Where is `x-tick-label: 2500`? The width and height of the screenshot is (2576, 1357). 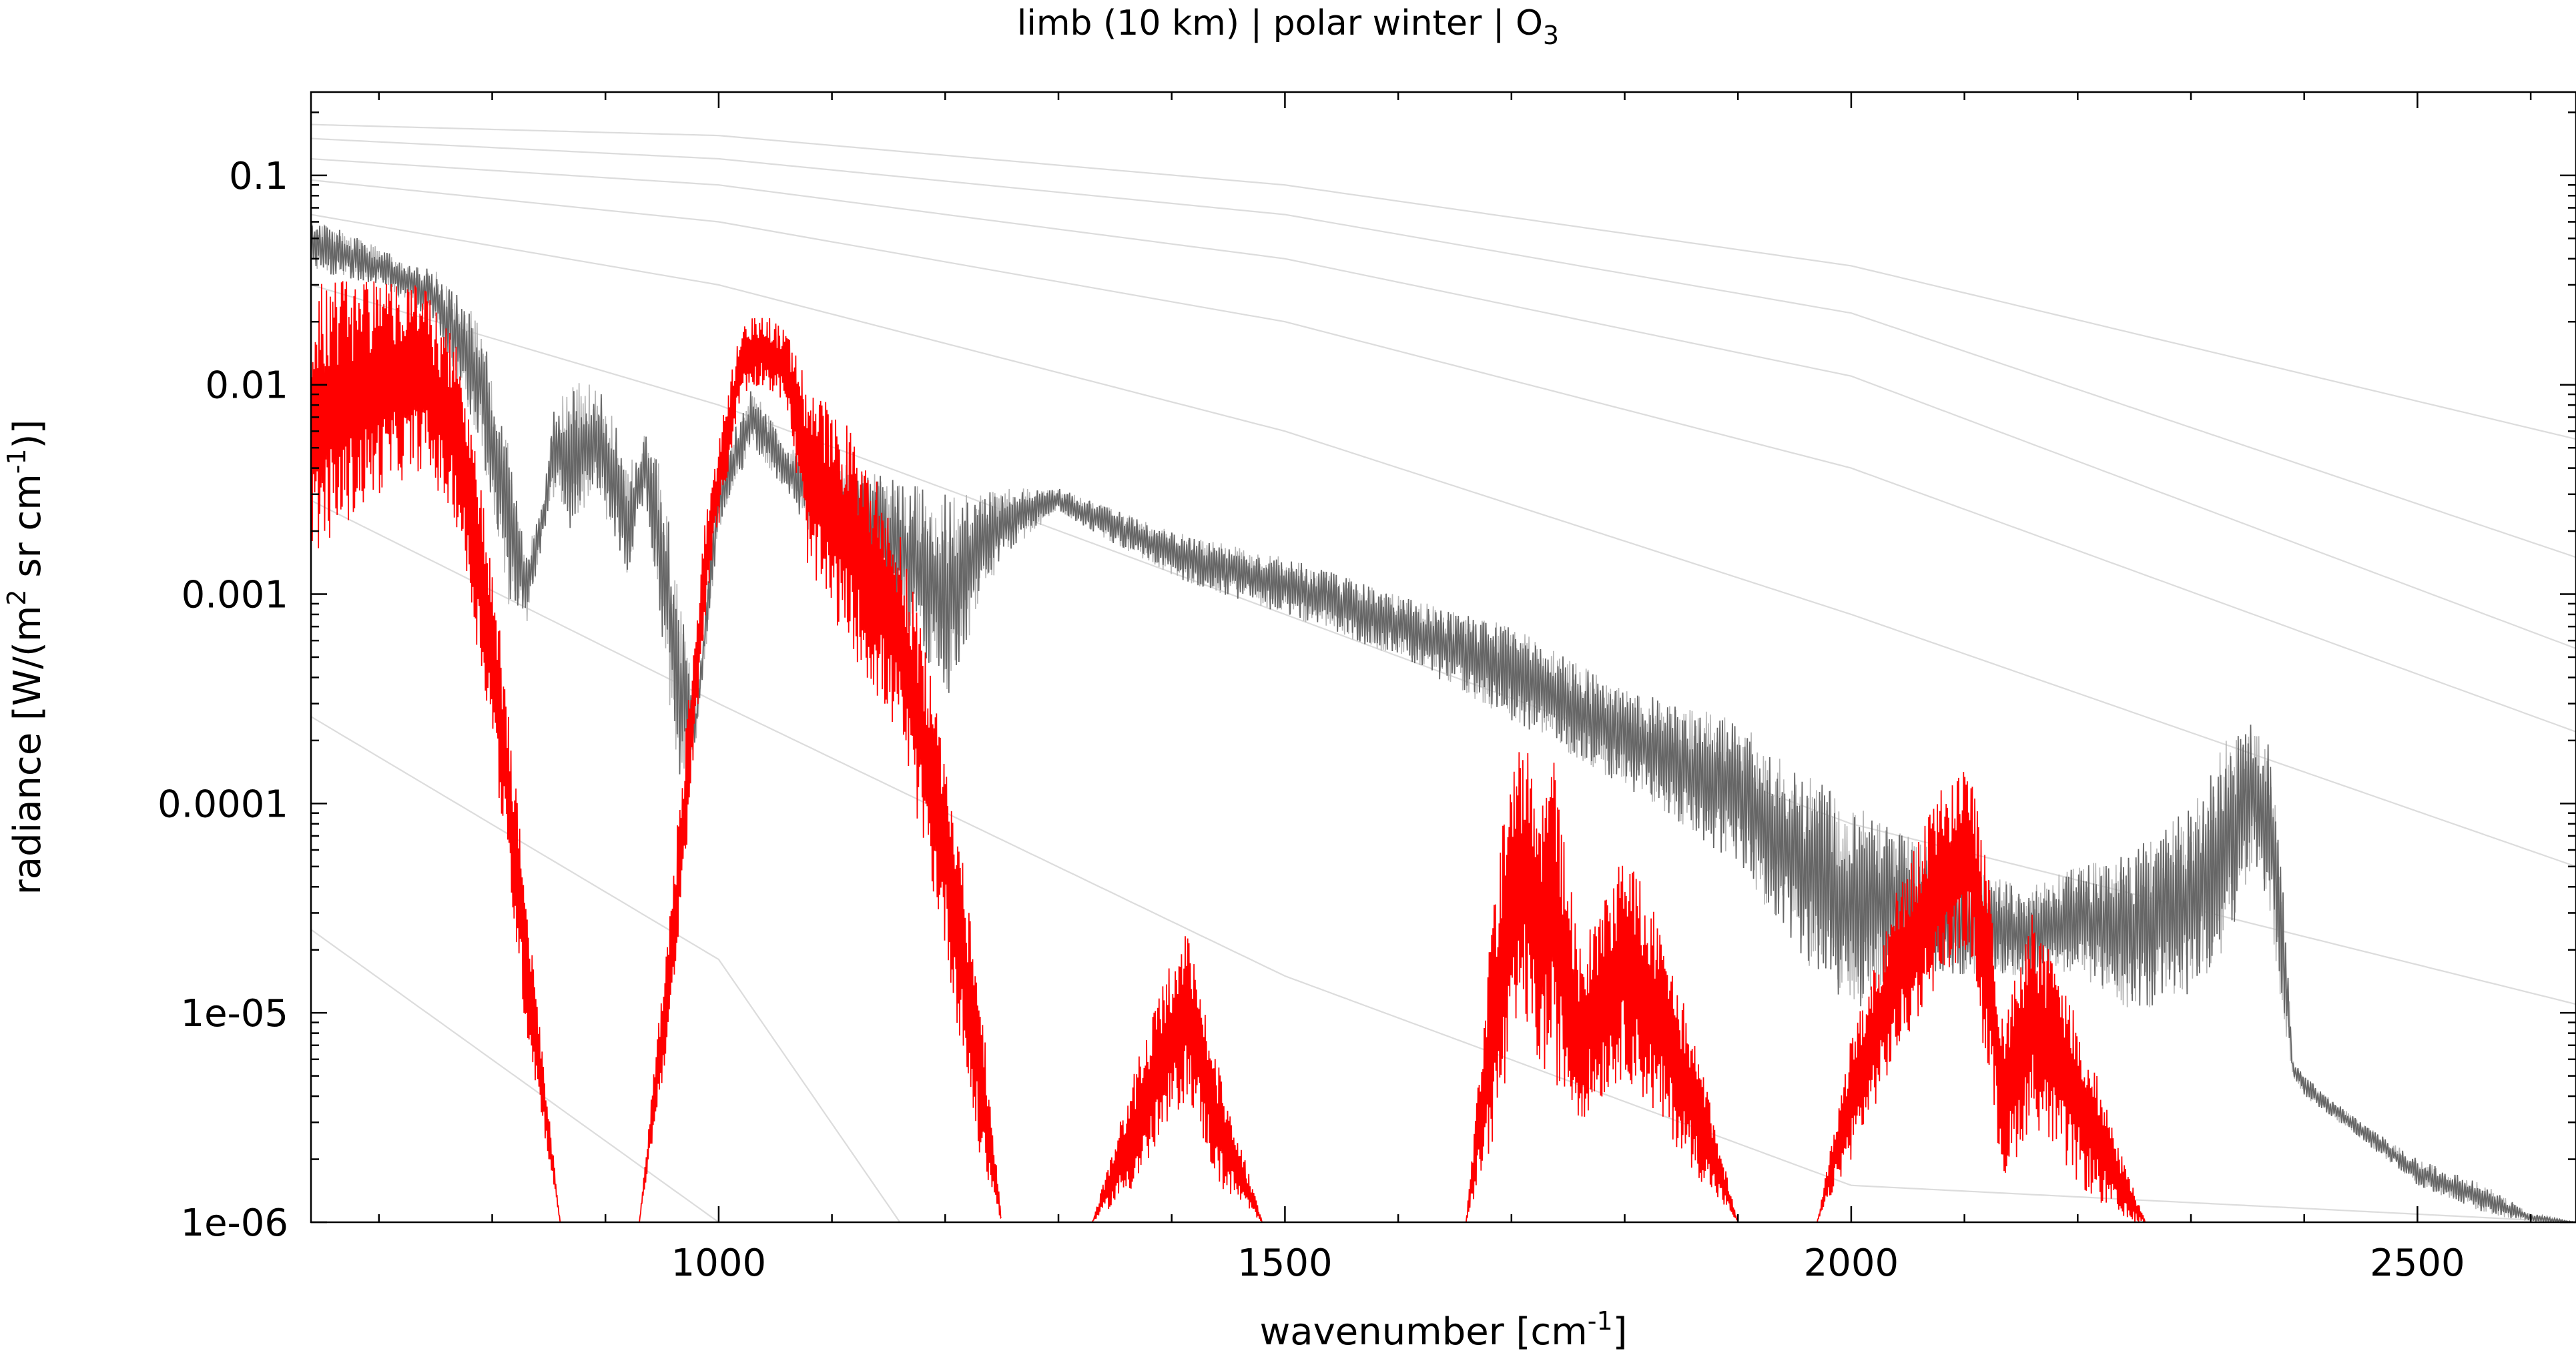
x-tick-label: 2500 is located at coordinates (2417, 1263).